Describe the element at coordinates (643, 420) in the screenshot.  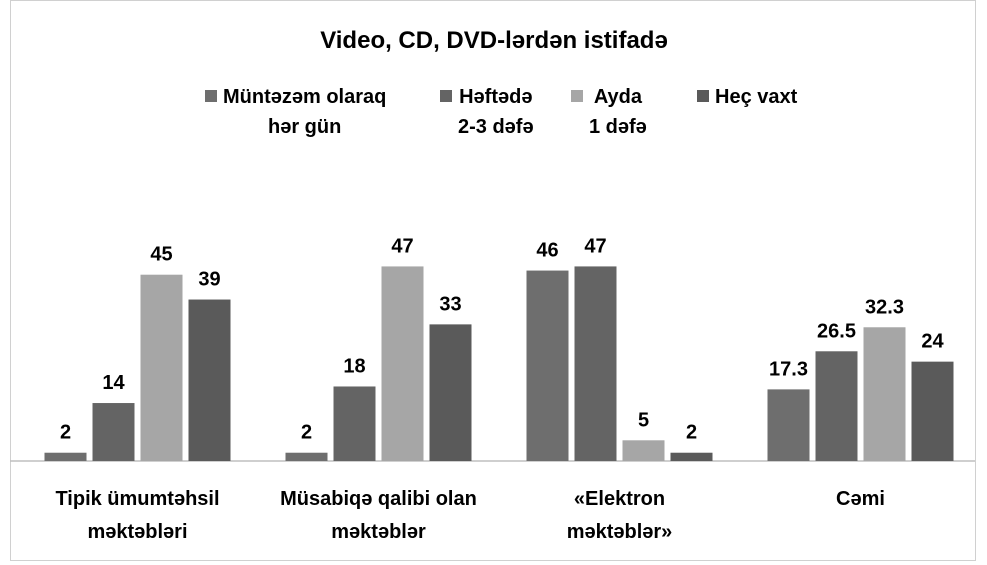
I see `data-label: 5` at that location.